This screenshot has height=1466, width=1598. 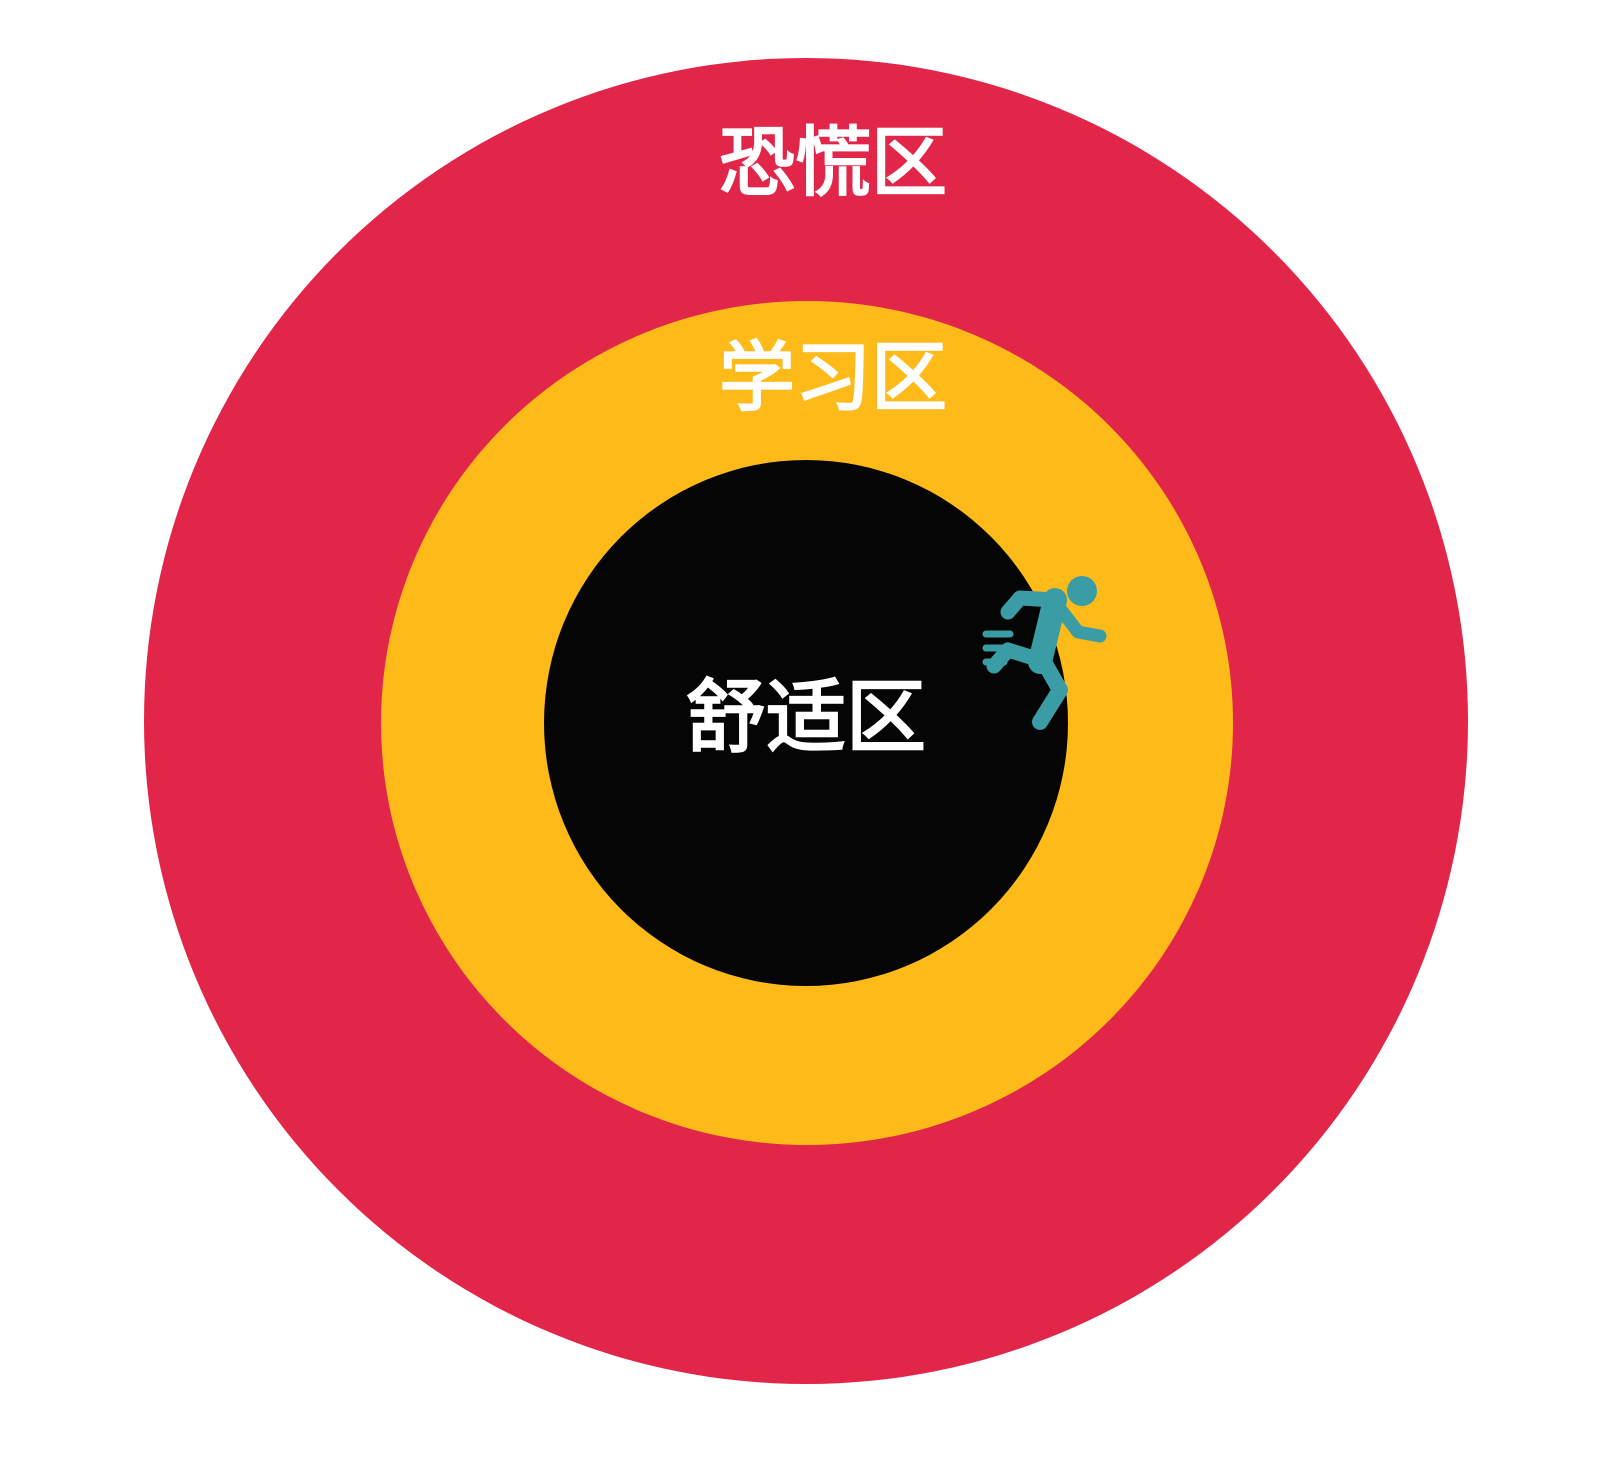 I want to click on panic-zone-label: 恐慌区, so click(x=833, y=162).